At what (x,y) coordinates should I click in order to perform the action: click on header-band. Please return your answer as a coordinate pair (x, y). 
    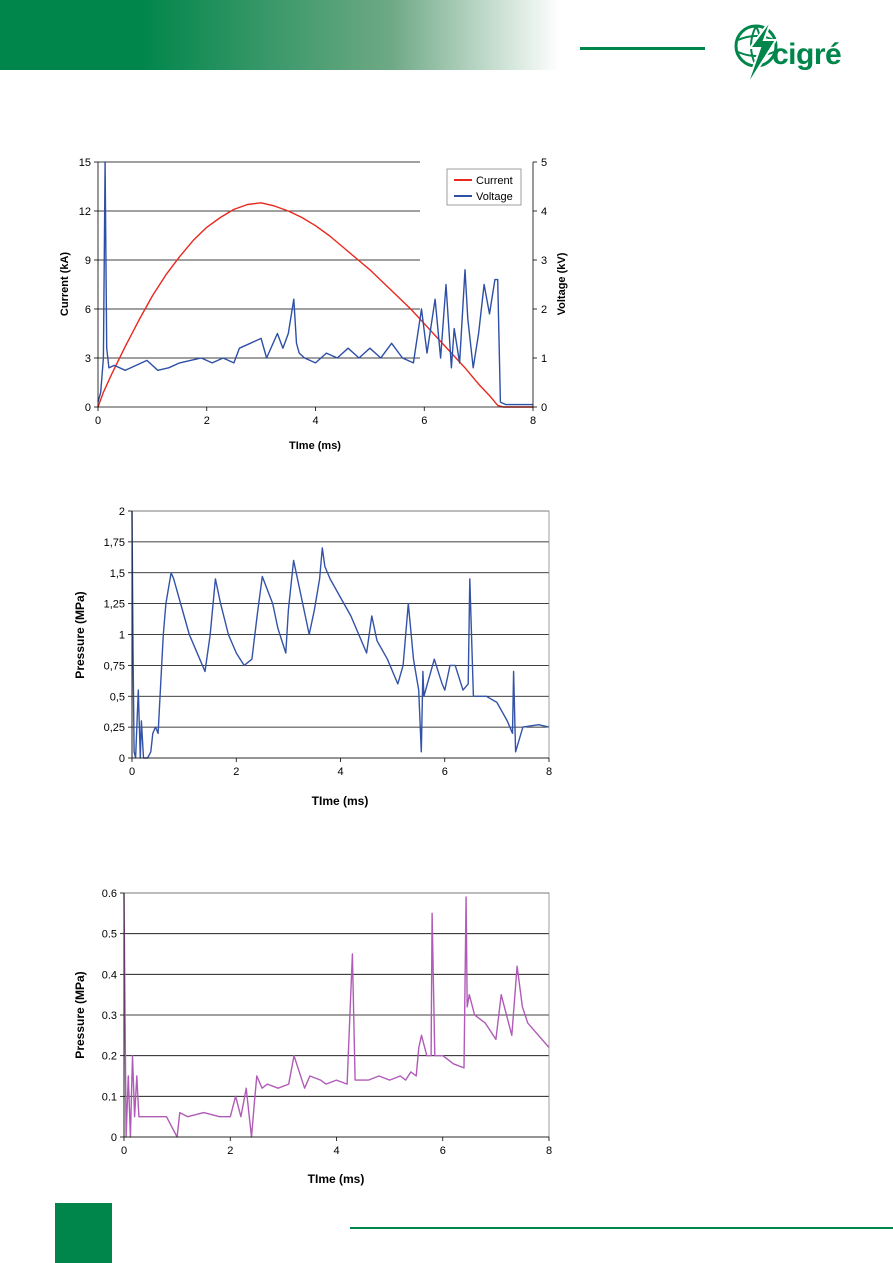
    Looking at the image, I should click on (280, 35).